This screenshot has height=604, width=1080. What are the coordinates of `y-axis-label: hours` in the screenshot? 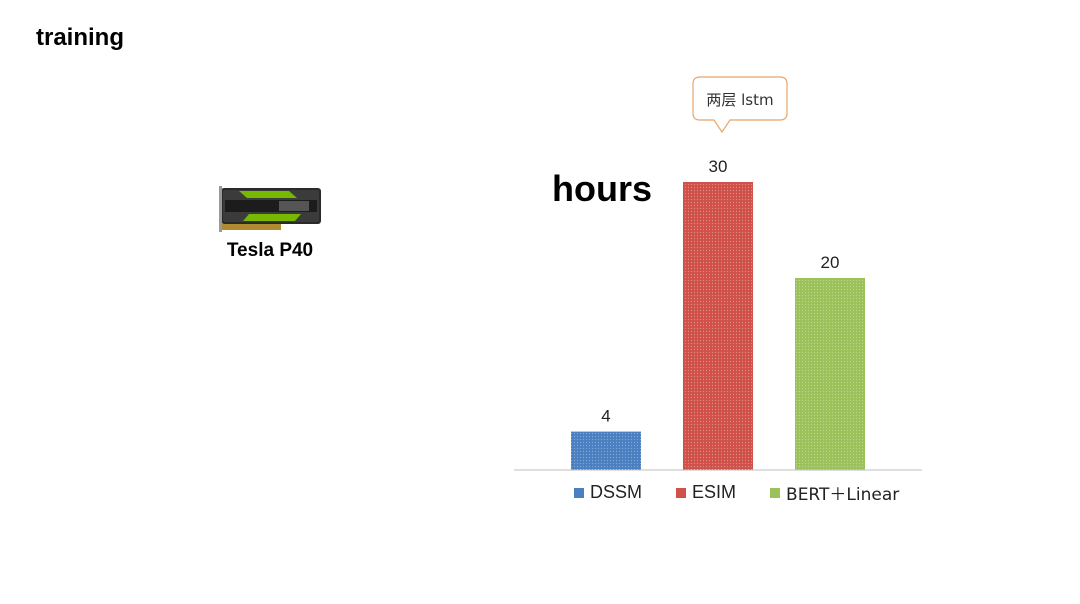 It's located at (602, 188).